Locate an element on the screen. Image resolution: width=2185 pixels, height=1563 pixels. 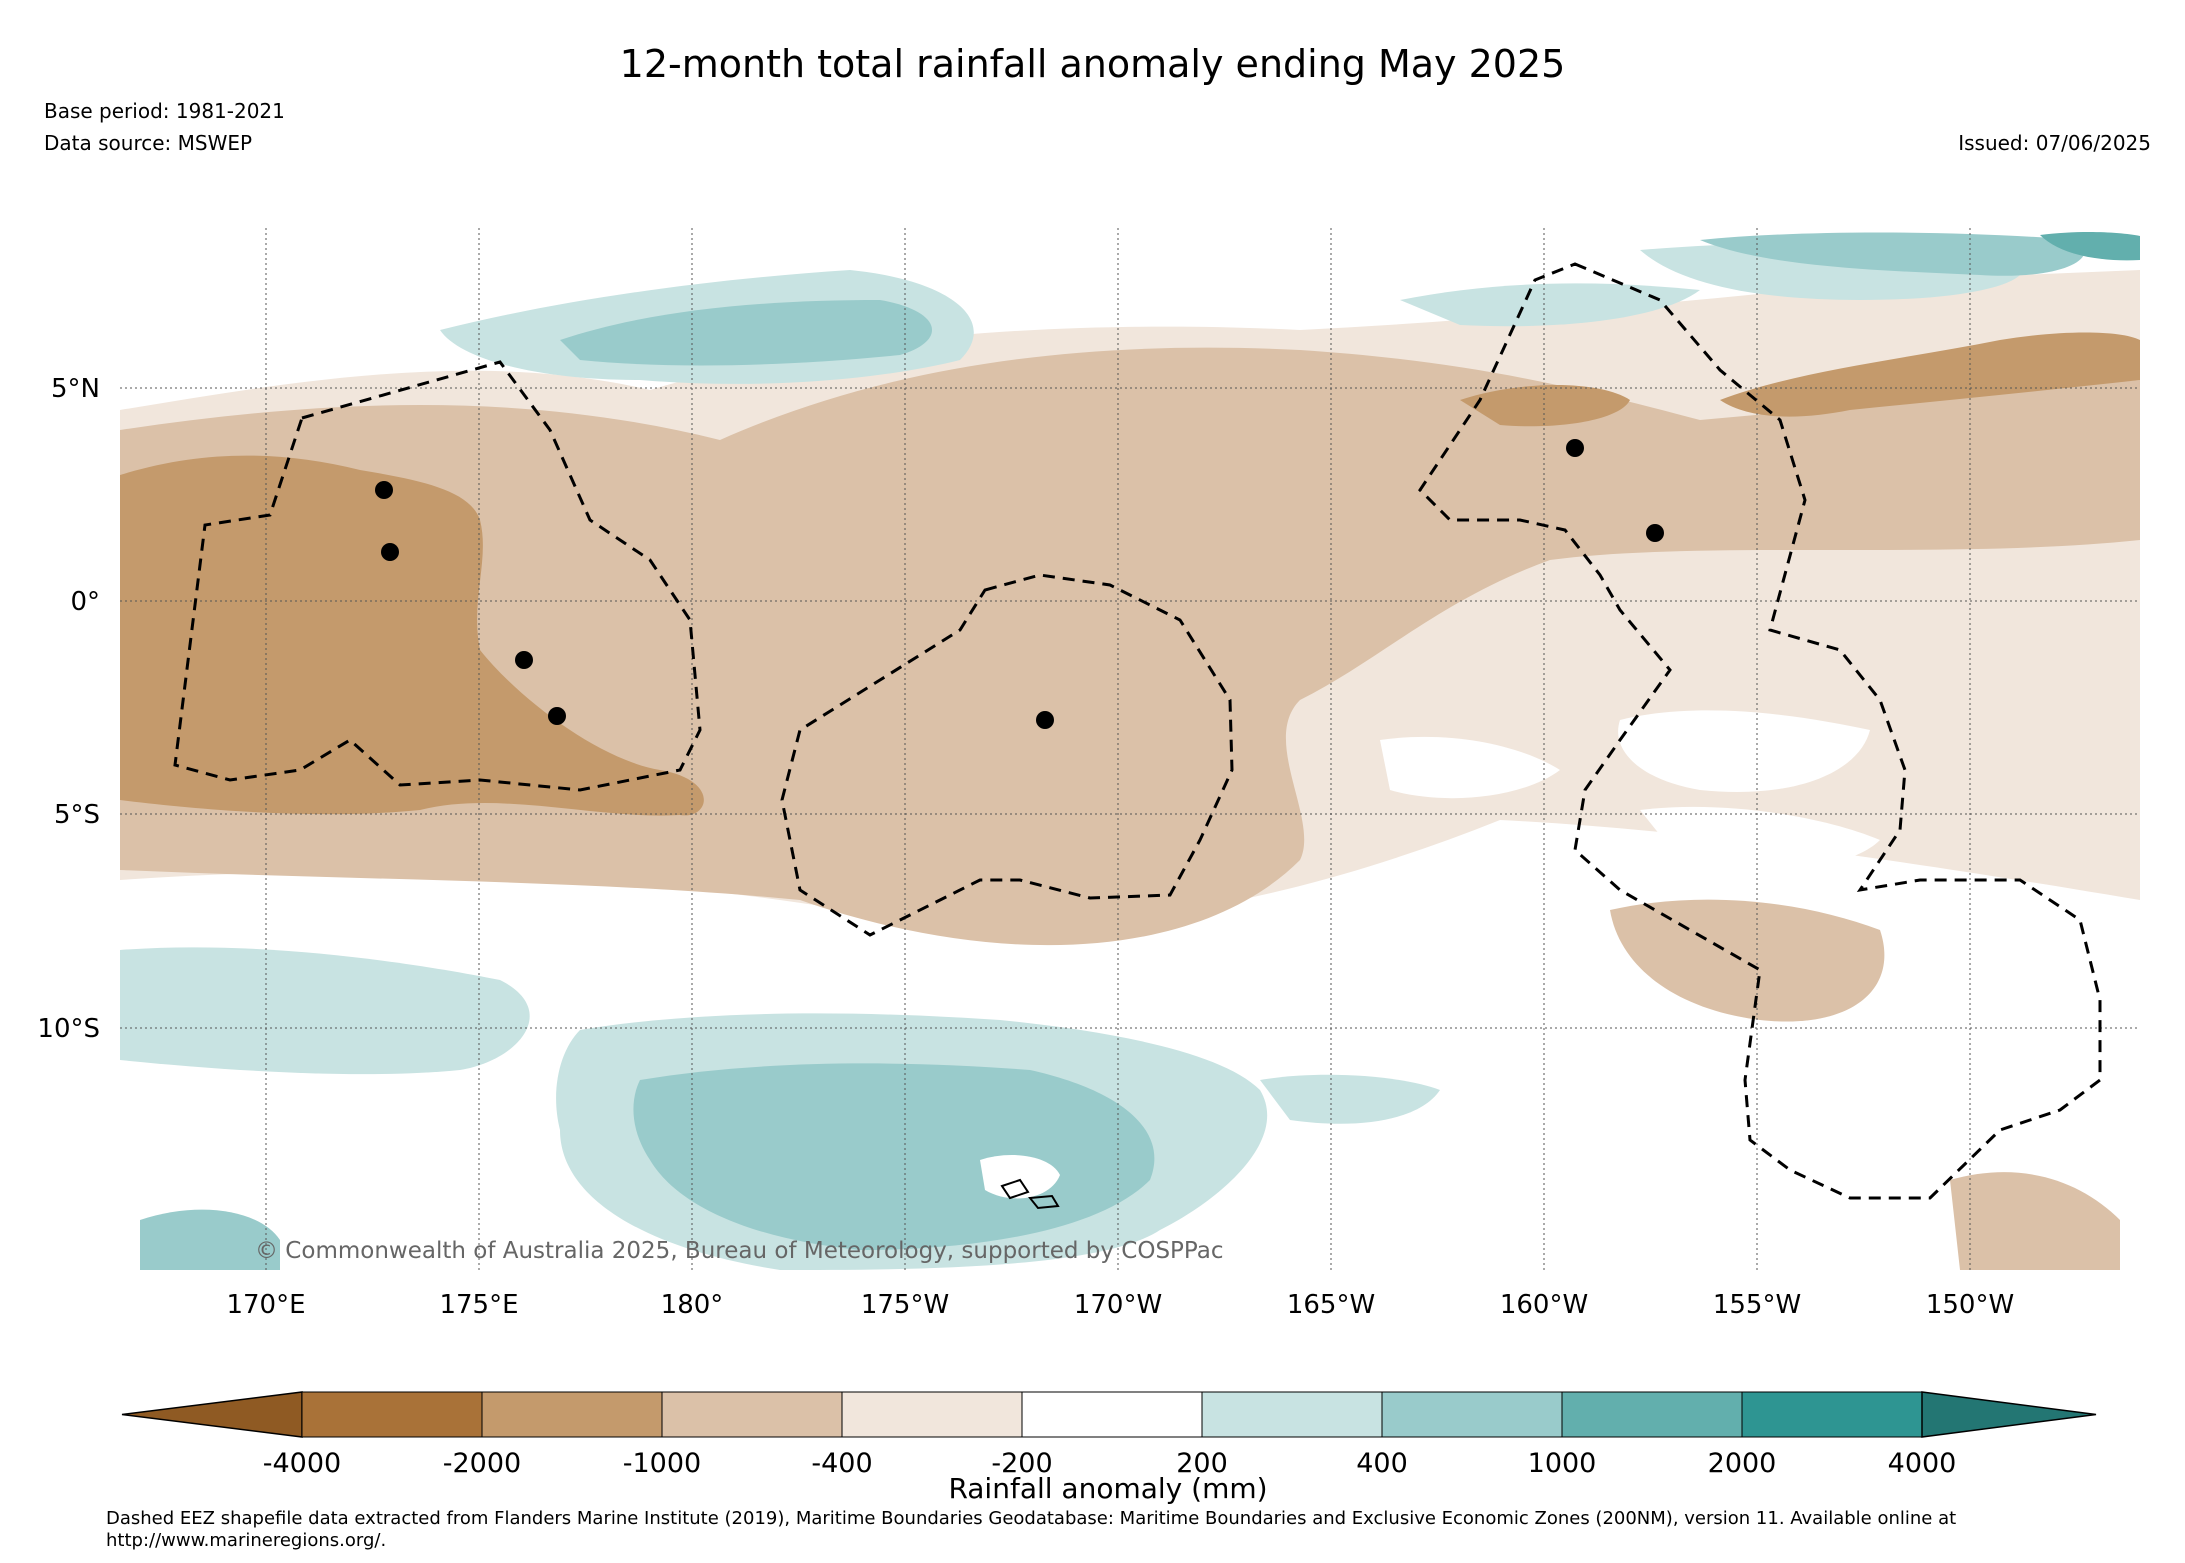
lon-label: 170°E is located at coordinates (265, 1305).